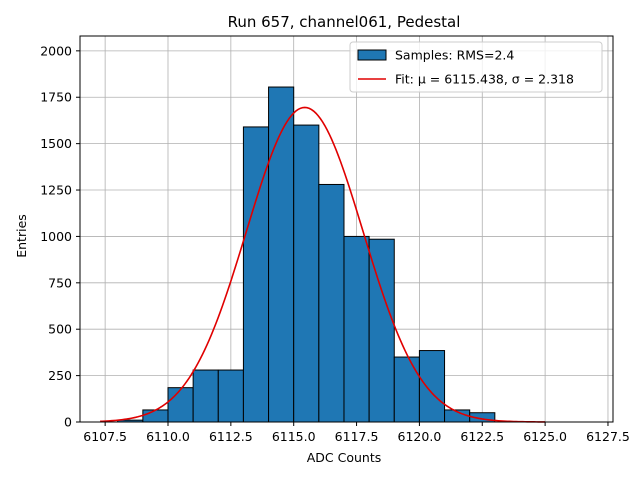 Image resolution: width=640 pixels, height=485 pixels. Describe the element at coordinates (56, 143) in the screenshot. I see `y-tick-label: 1500` at that location.